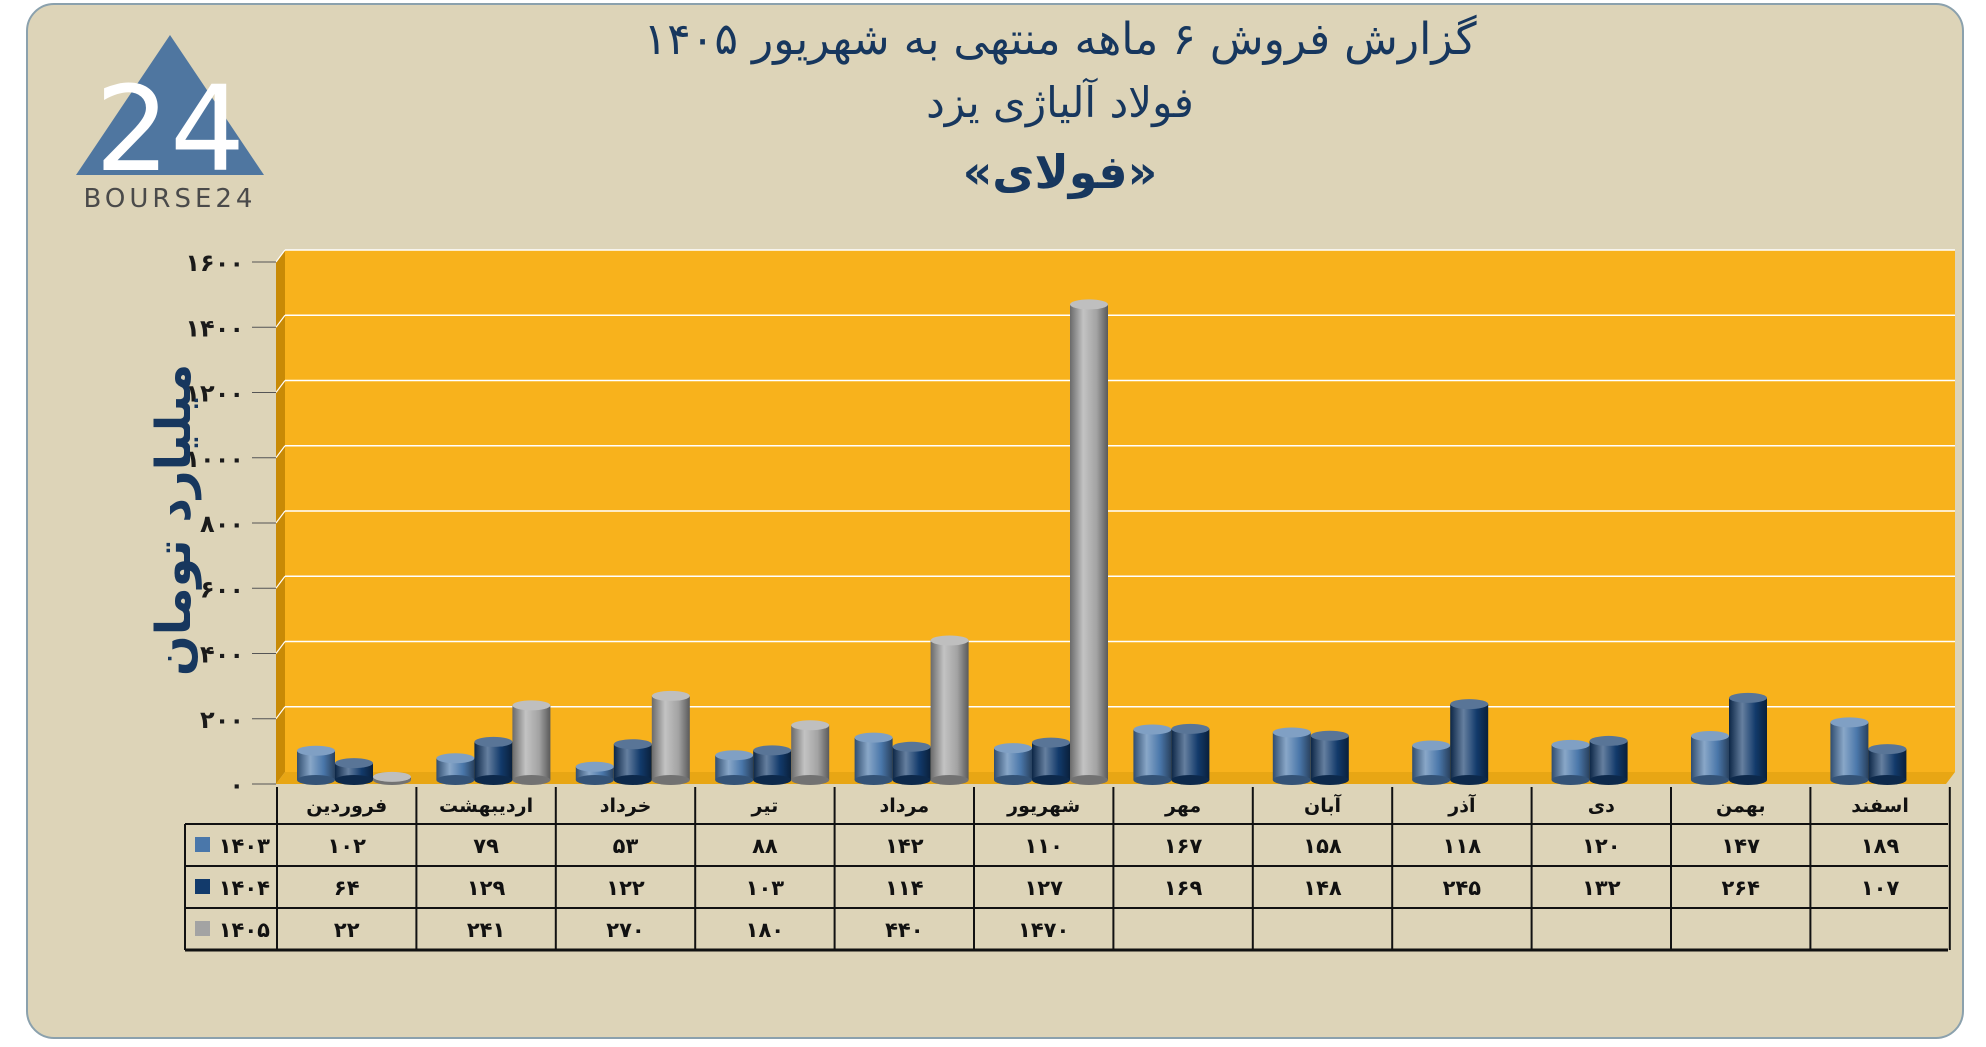 Image resolution: width=1986 pixels, height=1047 pixels. Describe the element at coordinates (222, 524) in the screenshot. I see `y-tick-label: ۸۰۰` at that location.